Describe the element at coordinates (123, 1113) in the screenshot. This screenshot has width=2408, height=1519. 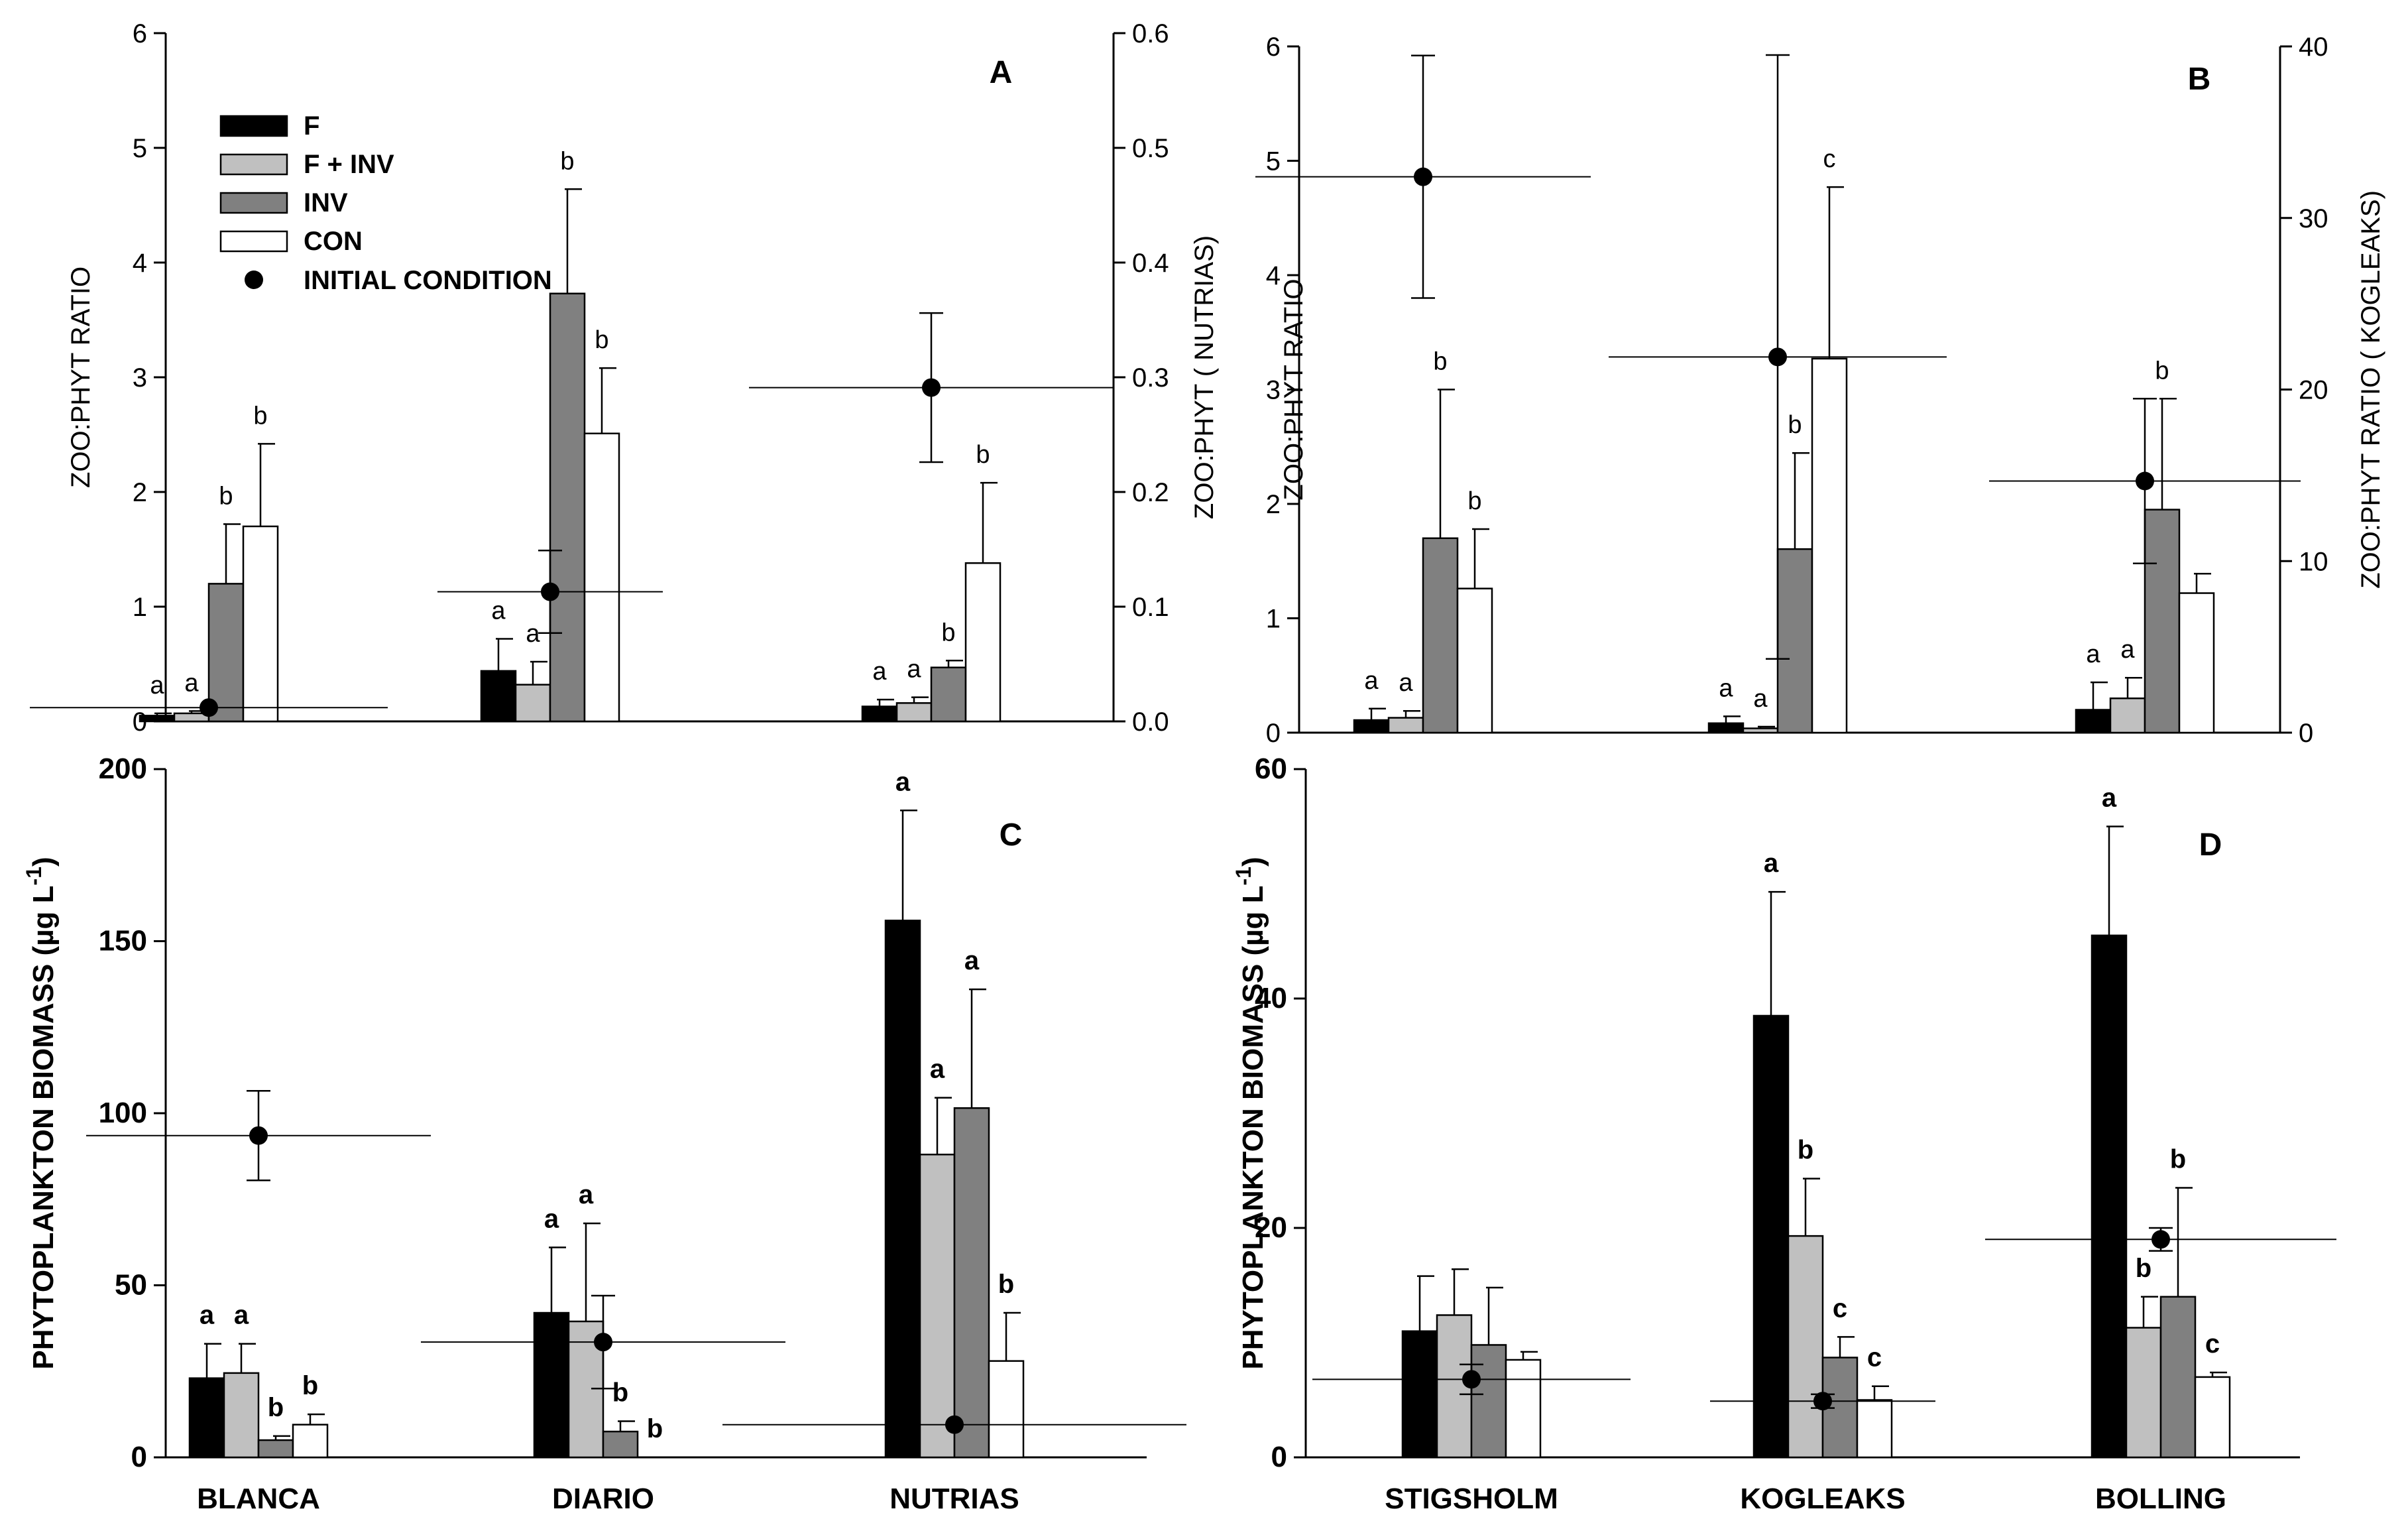
I see `y-tick-label: 100` at that location.